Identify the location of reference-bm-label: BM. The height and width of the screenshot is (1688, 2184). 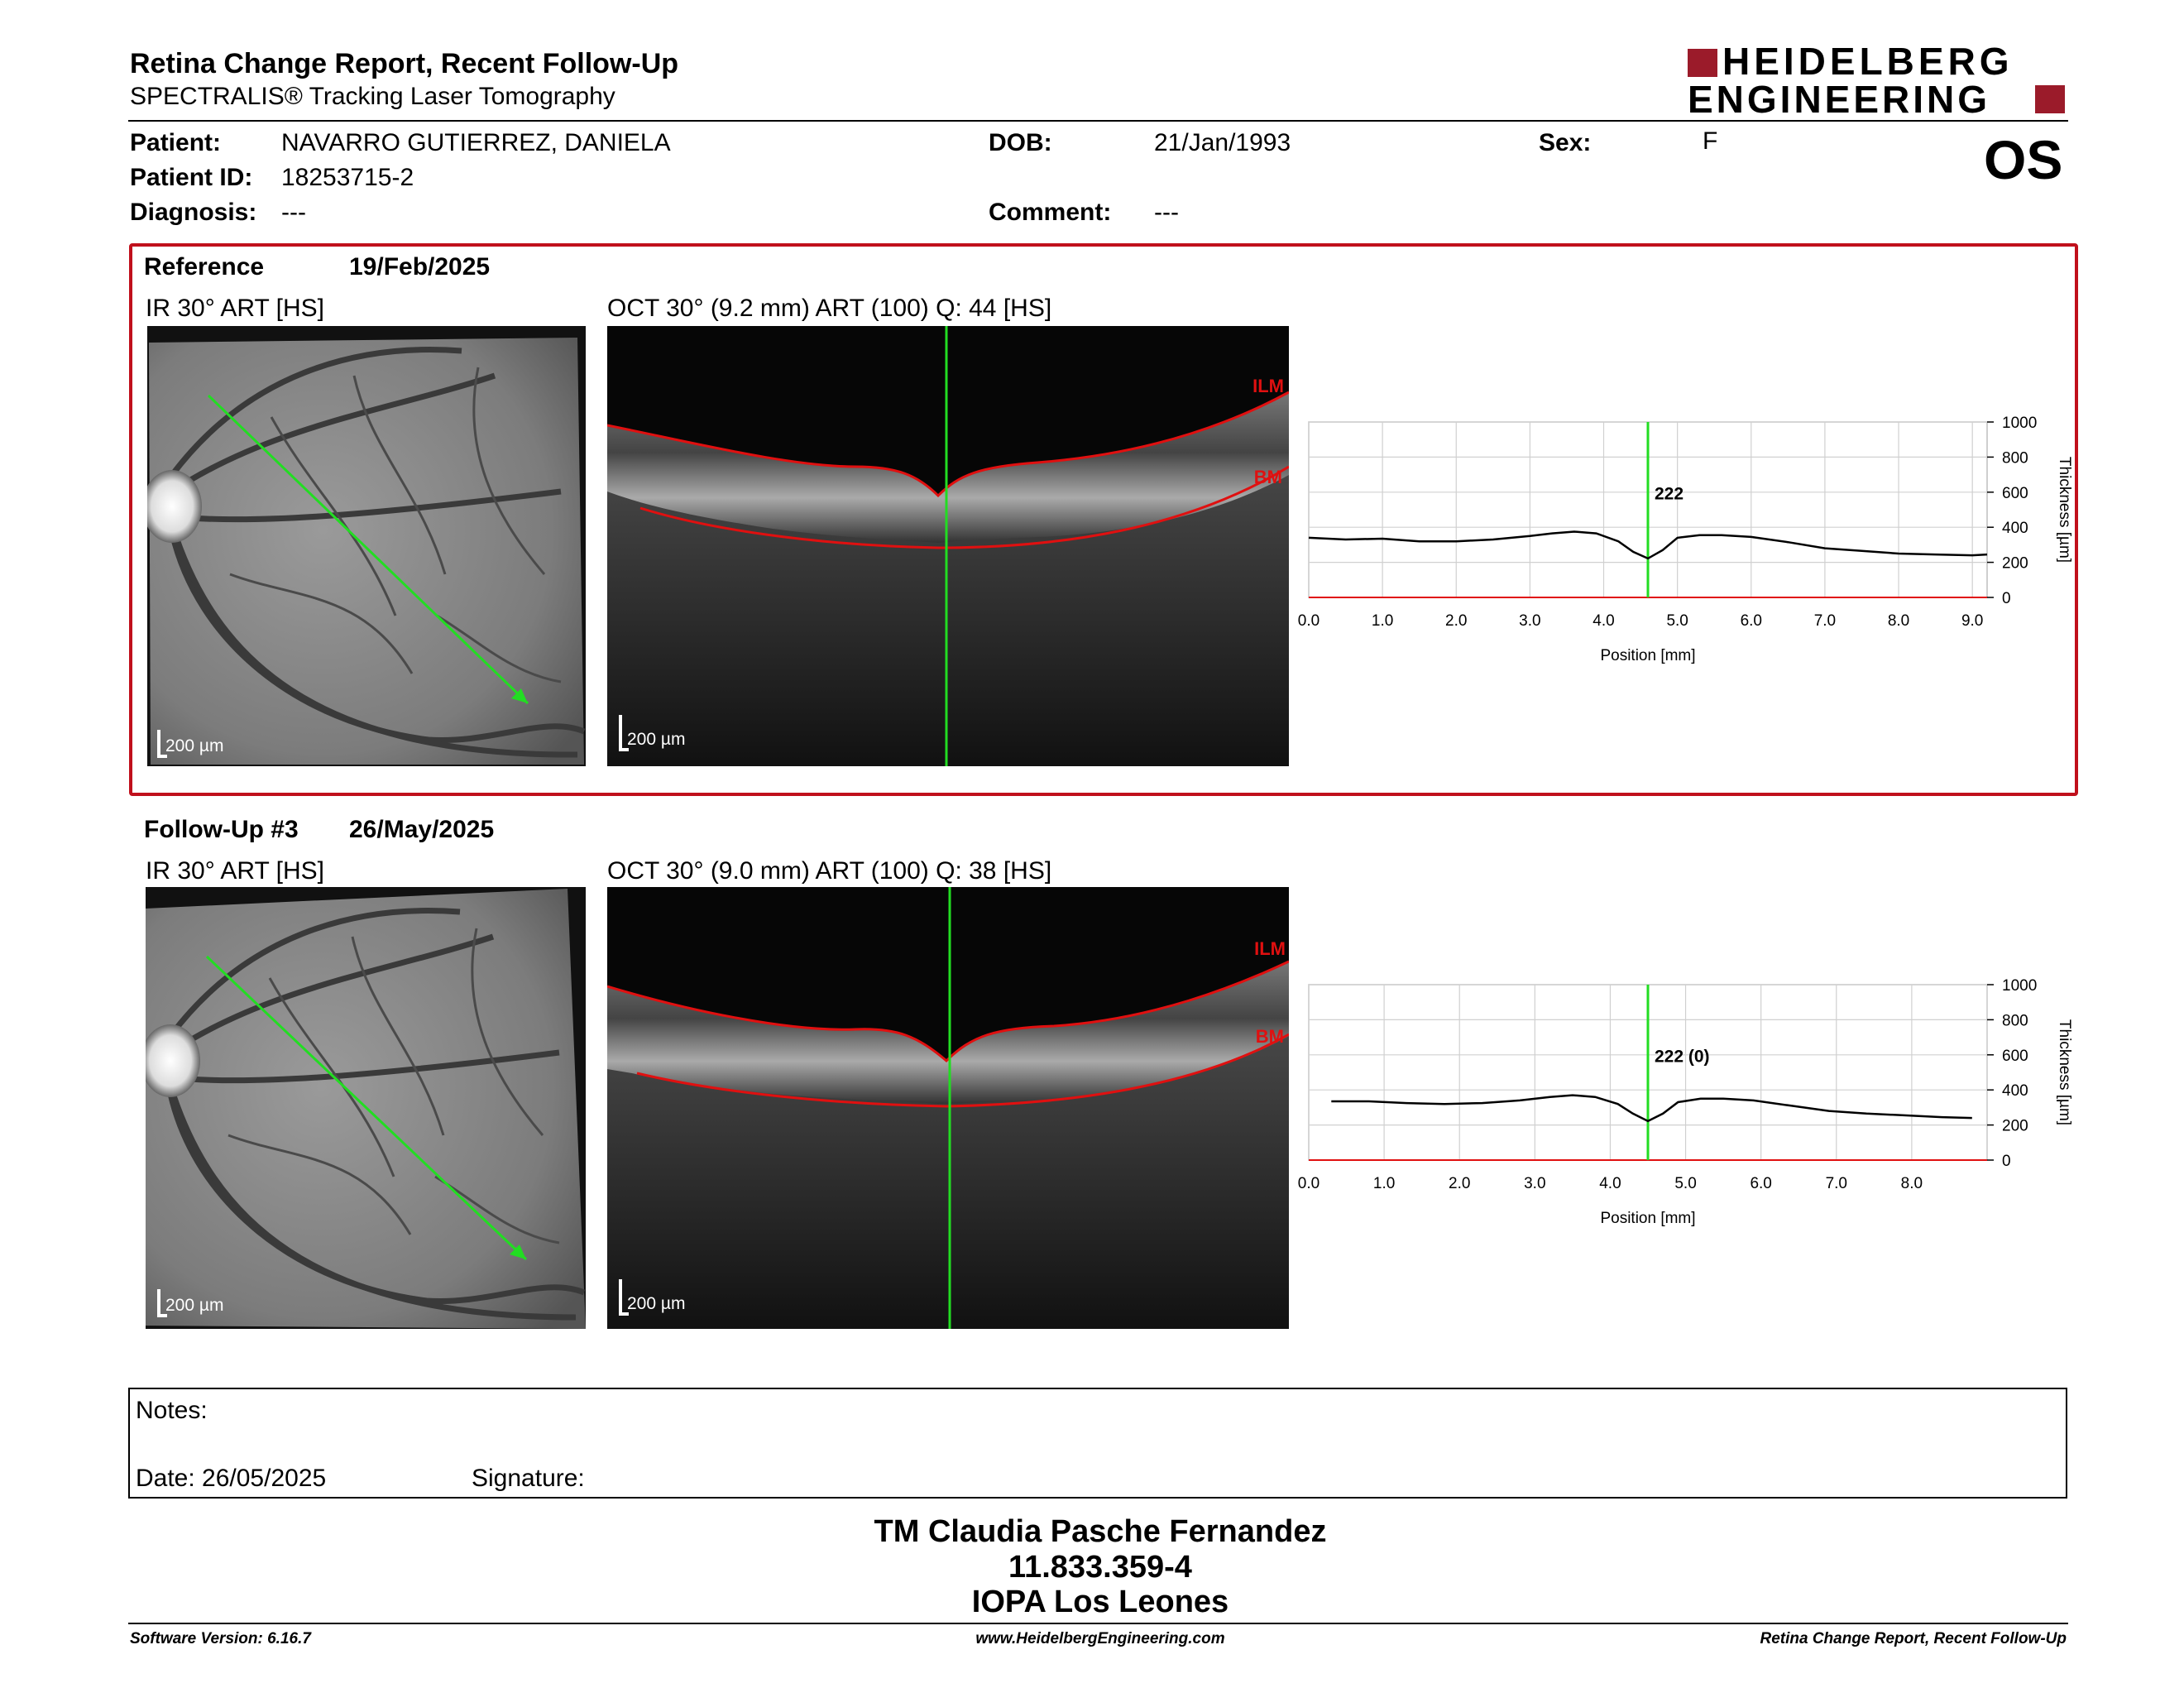
(1267, 477).